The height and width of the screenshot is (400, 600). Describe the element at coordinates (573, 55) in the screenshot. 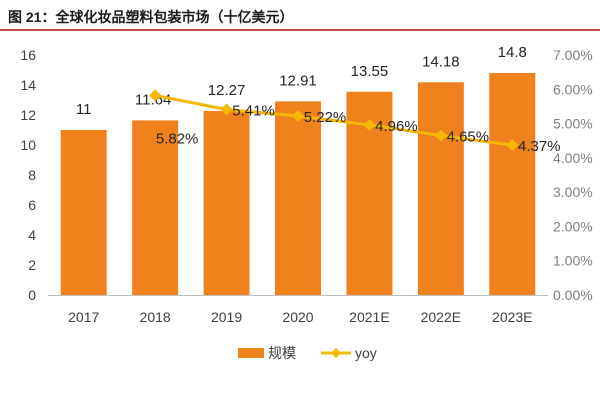

I see `right-tick-label: 7.00%` at that location.